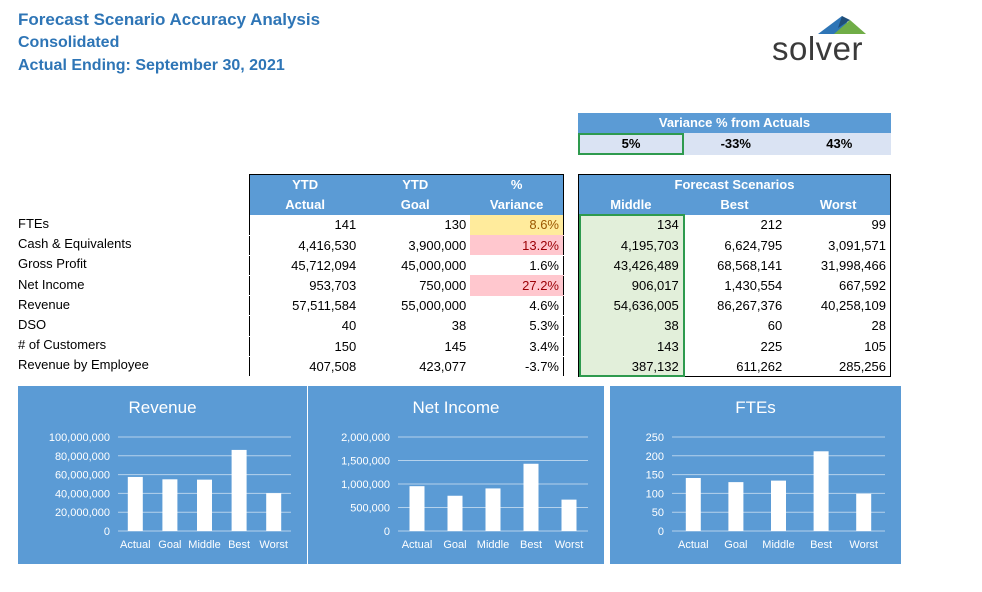 The width and height of the screenshot is (982, 592). What do you see at coordinates (630, 346) in the screenshot?
I see `cell: 143` at bounding box center [630, 346].